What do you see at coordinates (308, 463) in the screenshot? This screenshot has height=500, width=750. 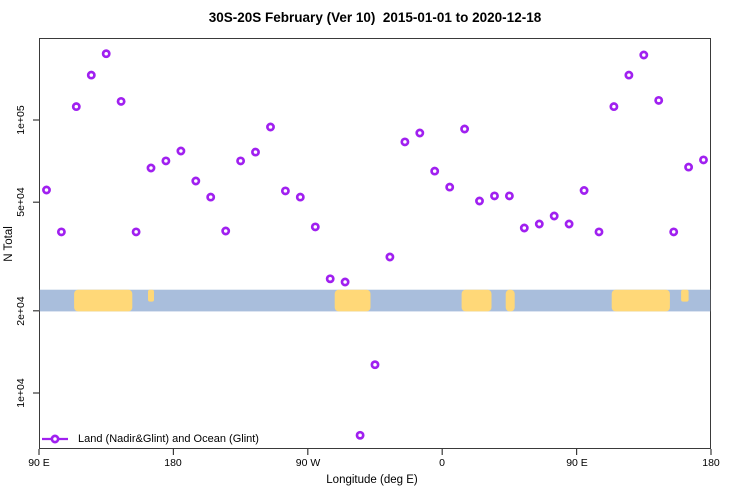 I see `x-axis-tick-label: 90 W` at bounding box center [308, 463].